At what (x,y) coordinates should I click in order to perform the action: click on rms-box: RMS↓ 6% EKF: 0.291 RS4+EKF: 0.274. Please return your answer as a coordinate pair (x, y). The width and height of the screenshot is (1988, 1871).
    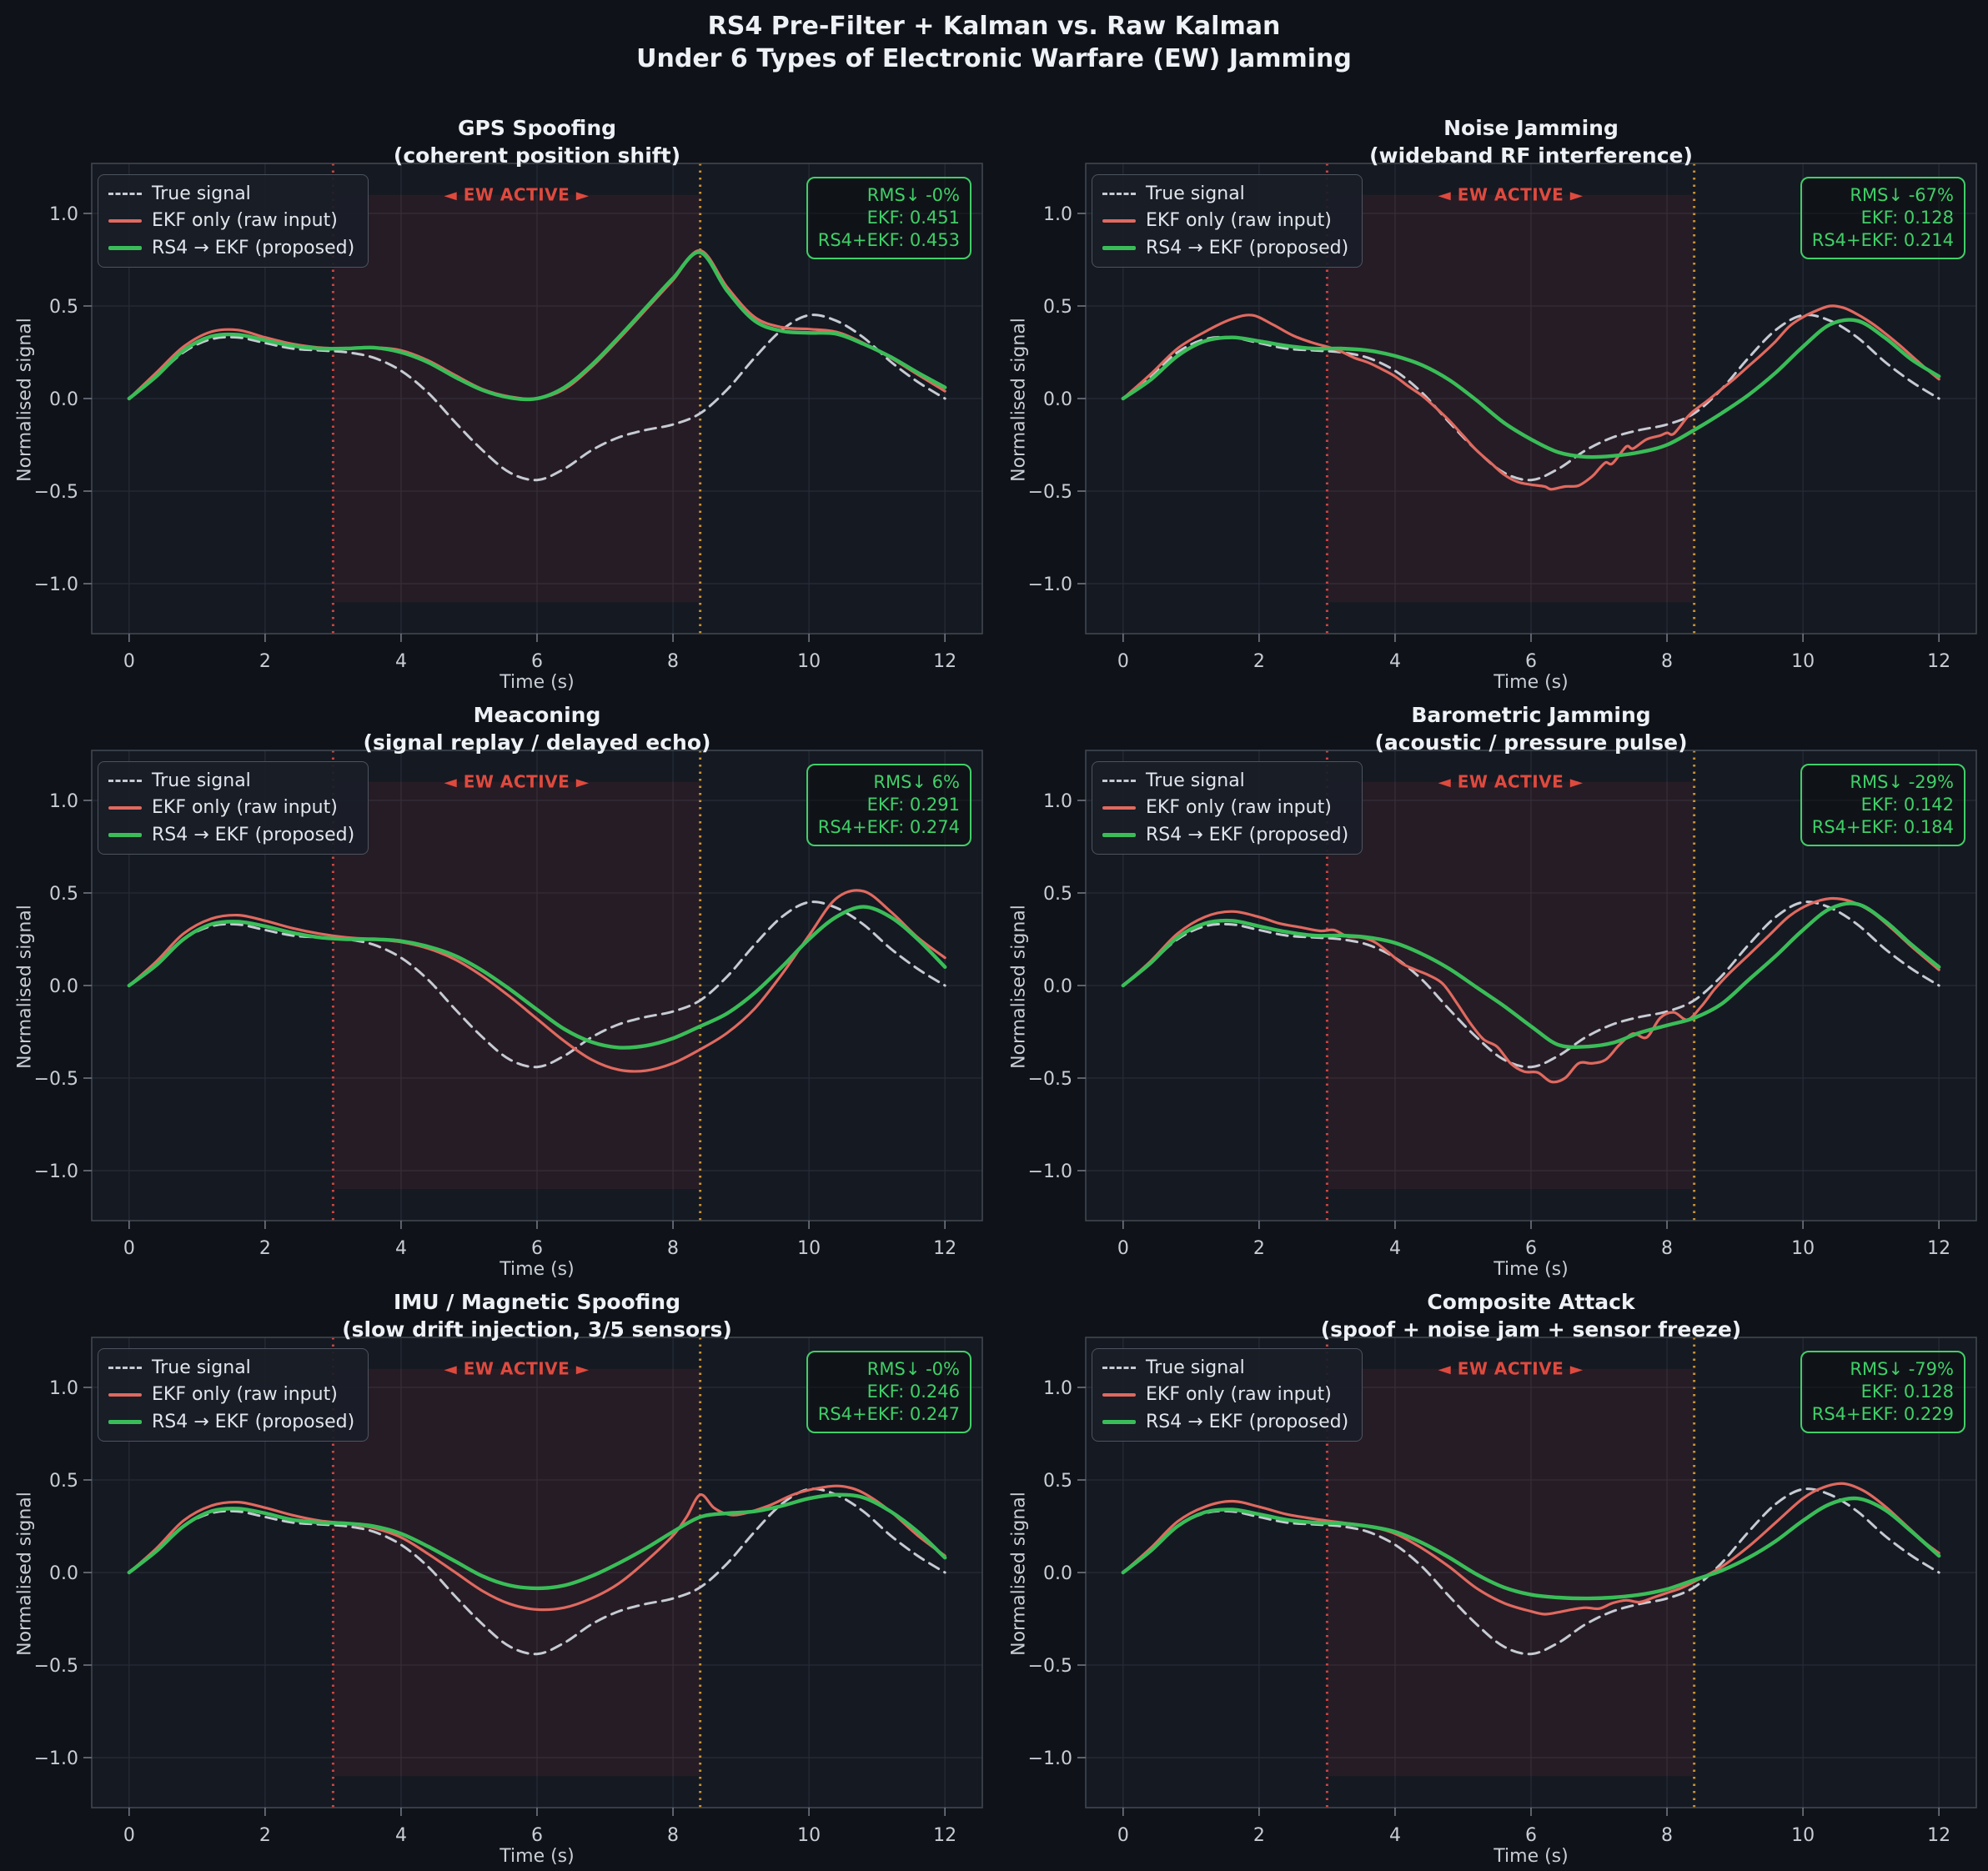
    Looking at the image, I should click on (889, 805).